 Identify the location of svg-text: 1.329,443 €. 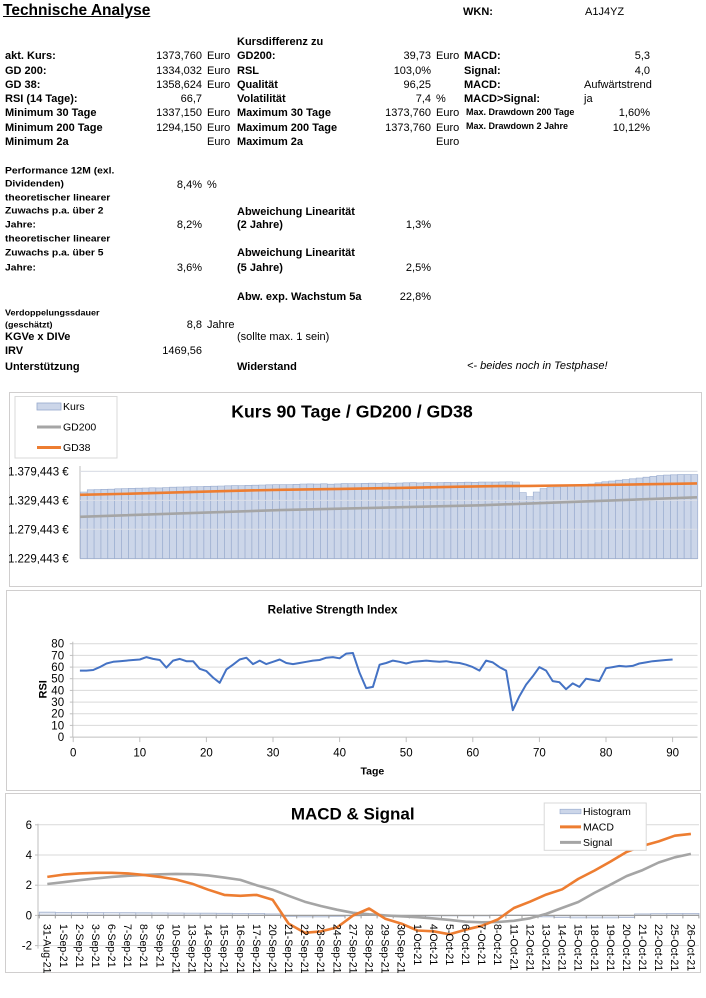
(39, 501).